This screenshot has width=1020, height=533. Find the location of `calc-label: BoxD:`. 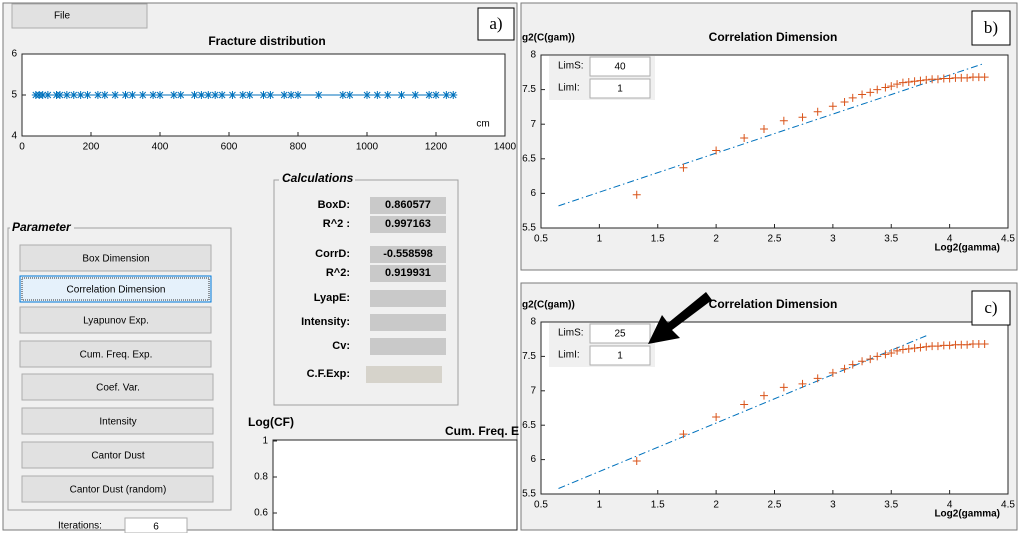

calc-label: BoxD: is located at coordinates (334, 205).